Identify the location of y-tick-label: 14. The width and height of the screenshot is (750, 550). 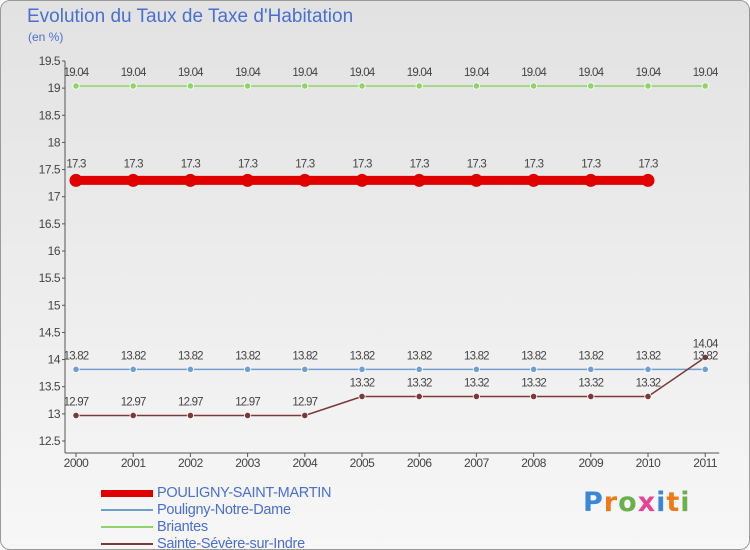
(54, 360).